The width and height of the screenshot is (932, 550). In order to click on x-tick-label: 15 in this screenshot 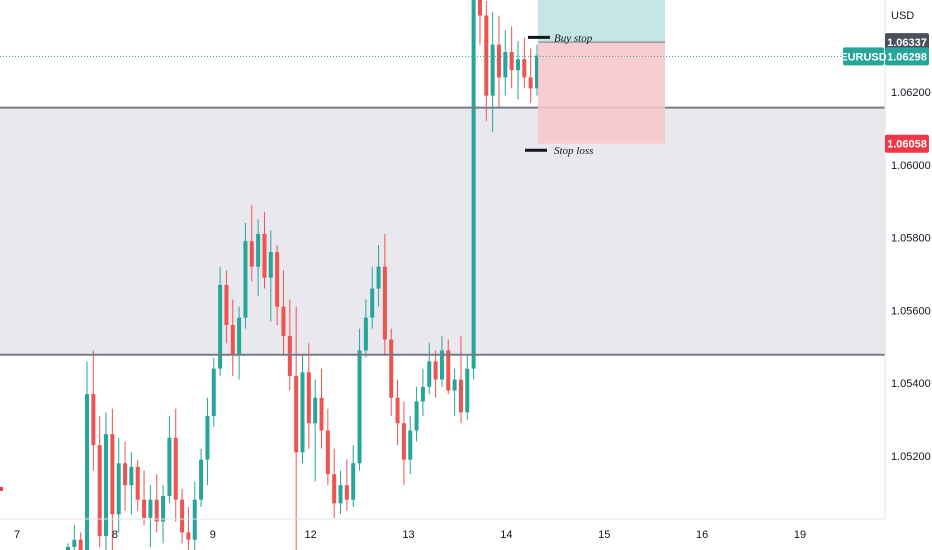, I will do `click(604, 535)`.